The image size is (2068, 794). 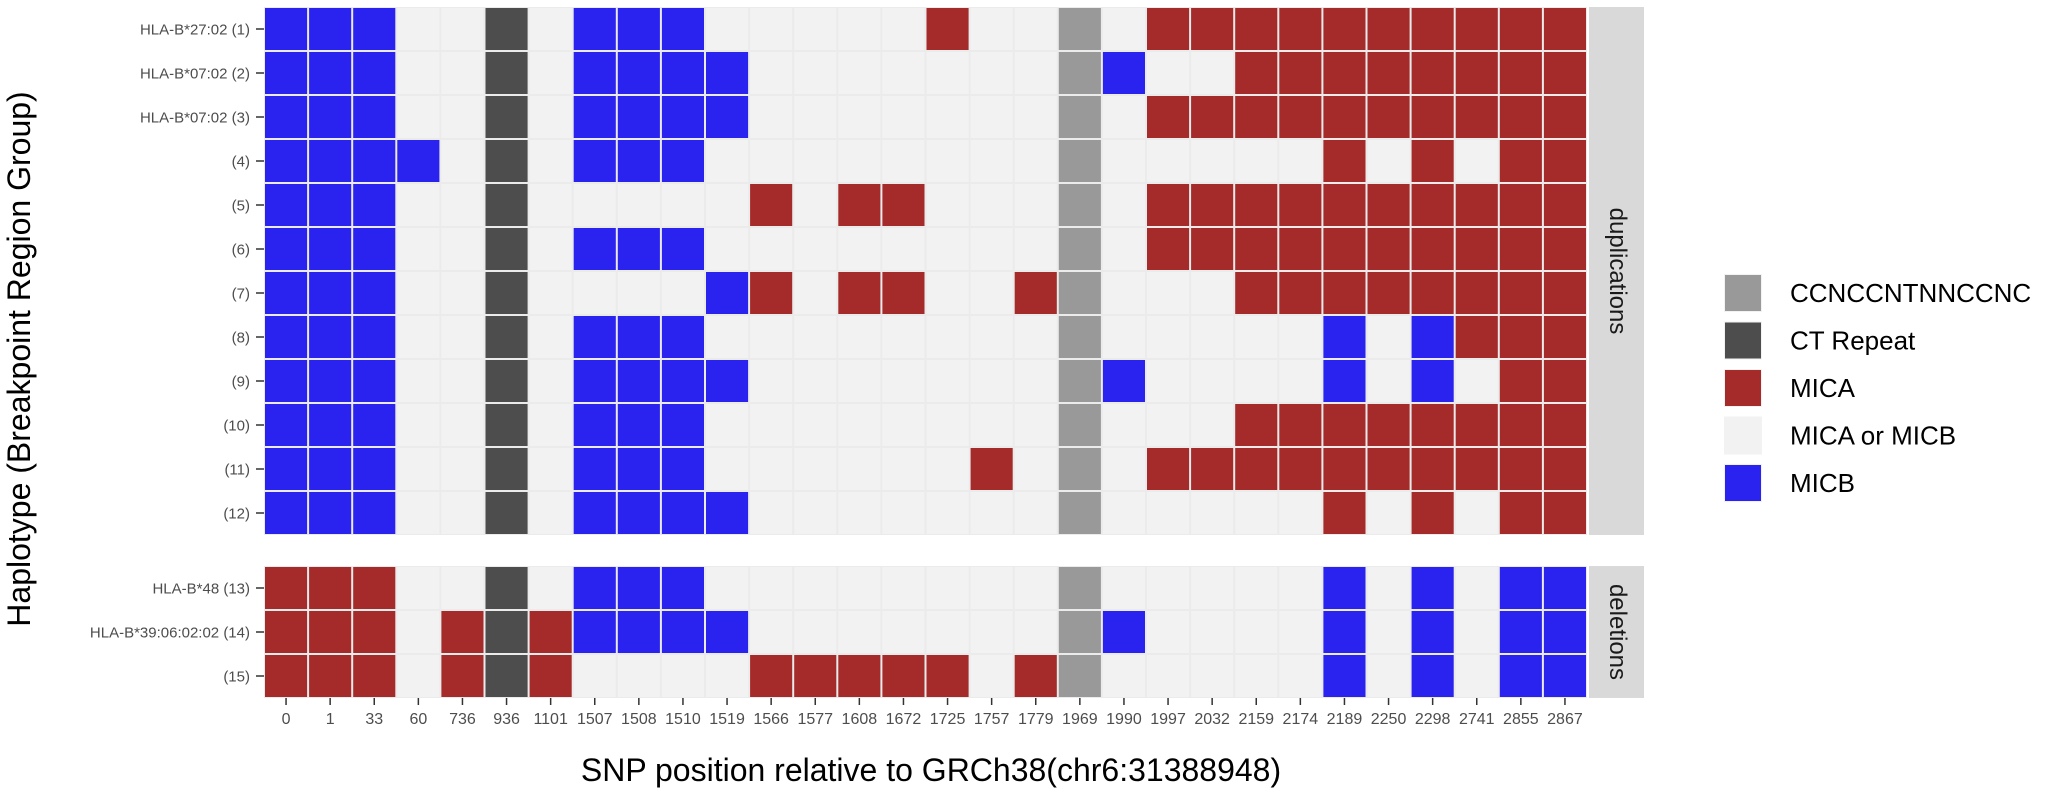 What do you see at coordinates (1345, 719) in the screenshot?
I see `x-tick-label: 2189` at bounding box center [1345, 719].